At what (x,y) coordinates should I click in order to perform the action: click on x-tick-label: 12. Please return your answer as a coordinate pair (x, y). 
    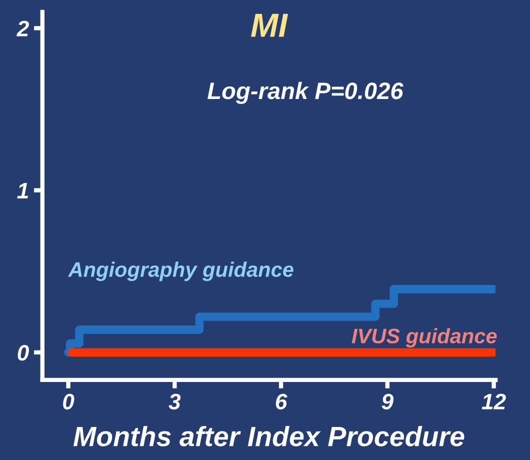
    Looking at the image, I should click on (494, 402).